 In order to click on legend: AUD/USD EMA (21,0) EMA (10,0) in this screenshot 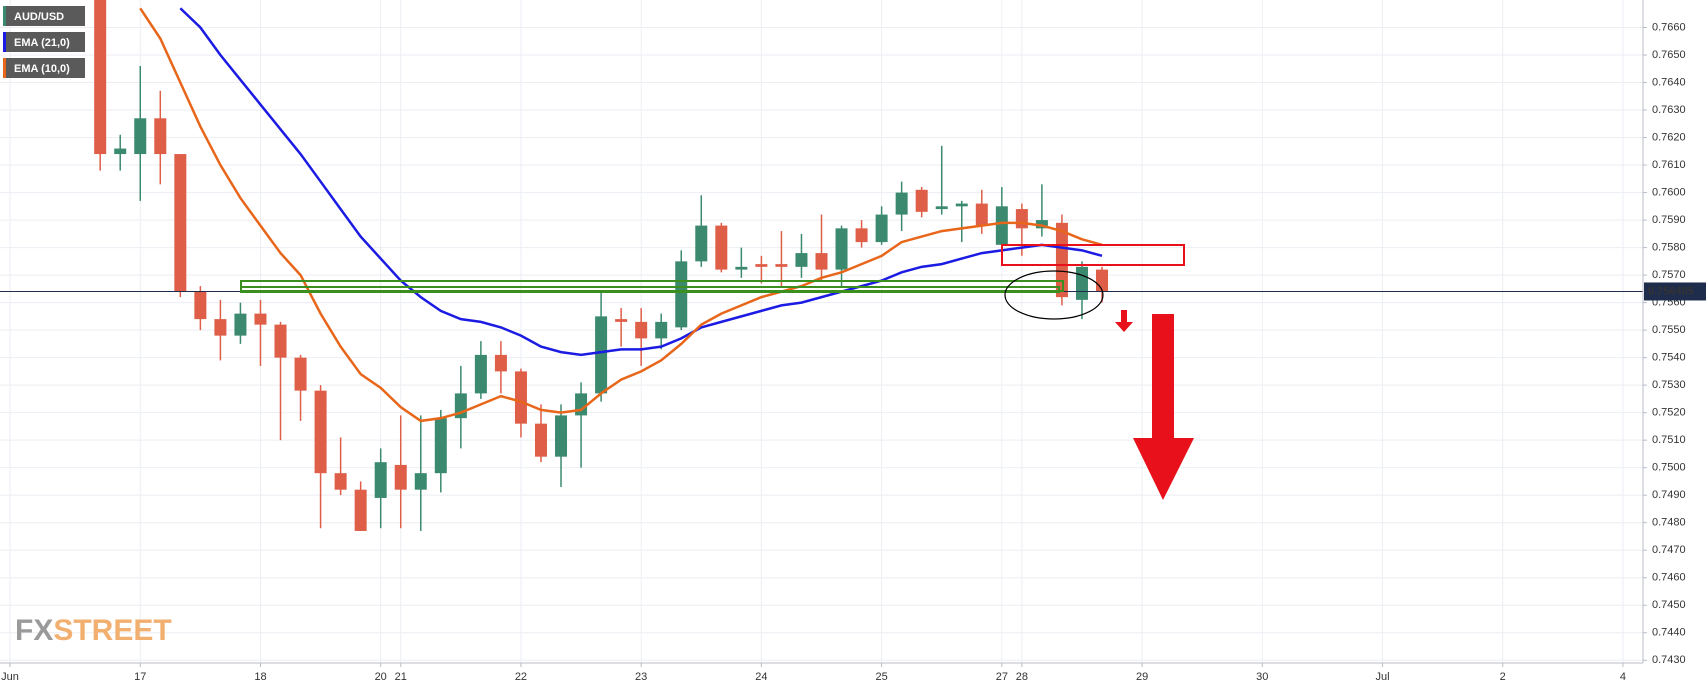, I will do `click(44, 42)`.